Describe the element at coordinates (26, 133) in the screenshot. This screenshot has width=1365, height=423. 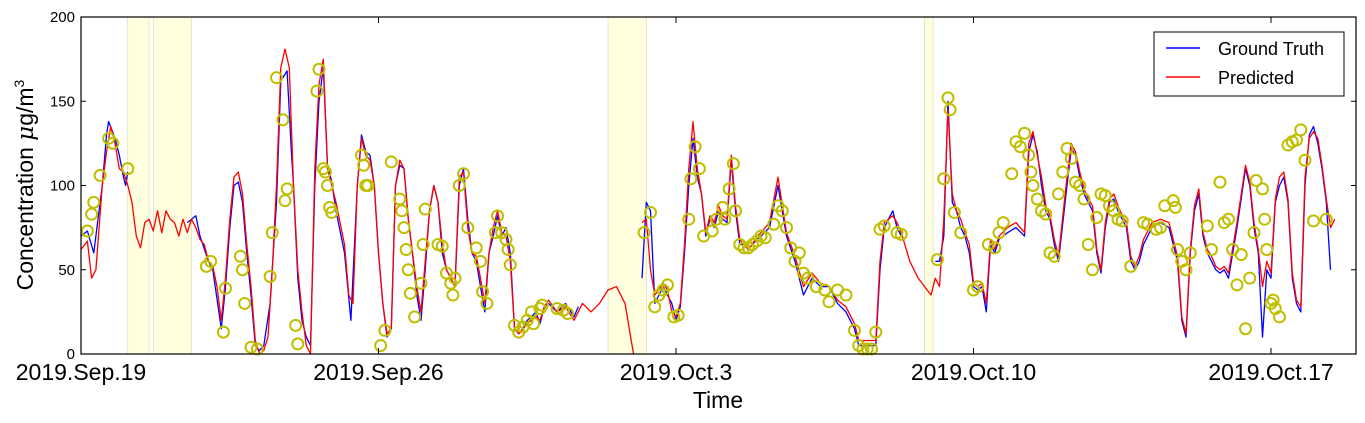
I see `y-axis-label-mu: μ` at that location.